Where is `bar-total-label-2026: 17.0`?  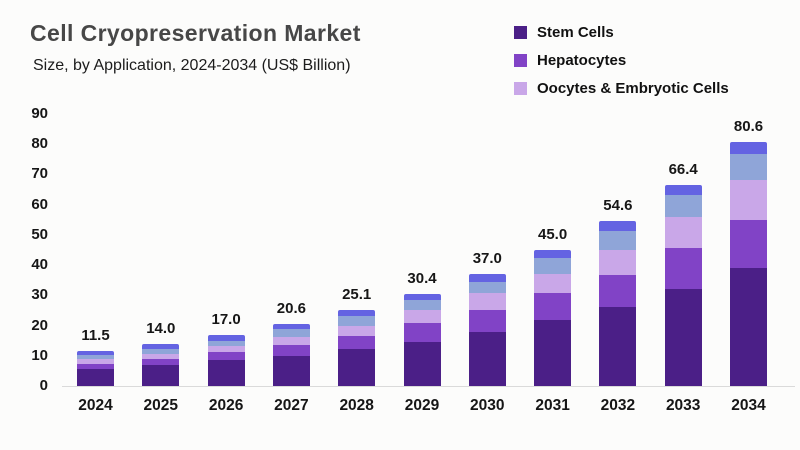 bar-total-label-2026: 17.0 is located at coordinates (226, 319).